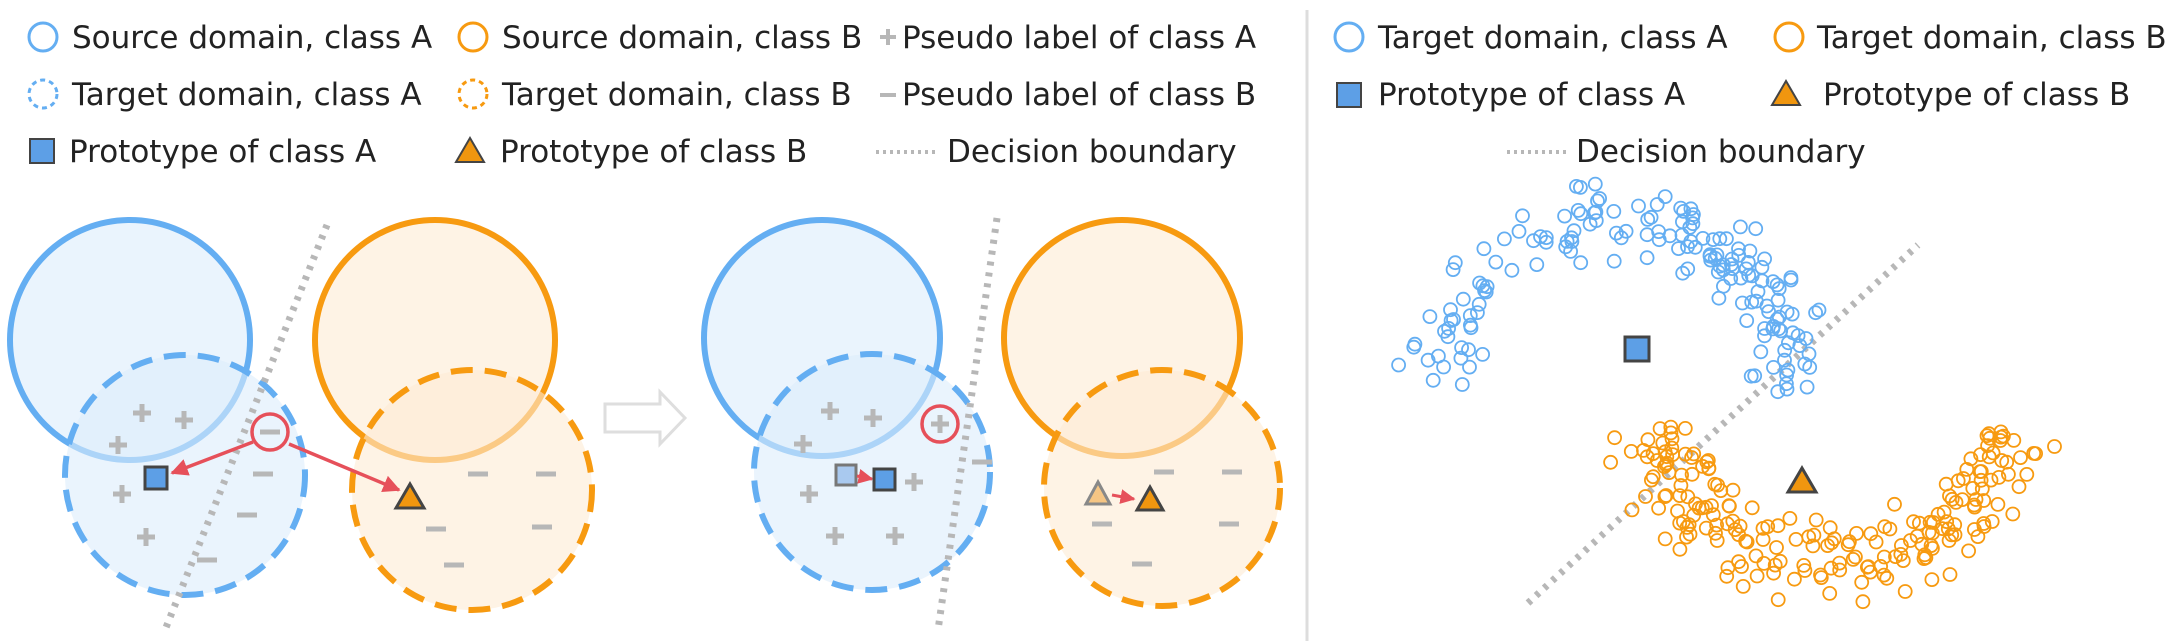  I want to click on legend-target-b-icon, so click(473, 94).